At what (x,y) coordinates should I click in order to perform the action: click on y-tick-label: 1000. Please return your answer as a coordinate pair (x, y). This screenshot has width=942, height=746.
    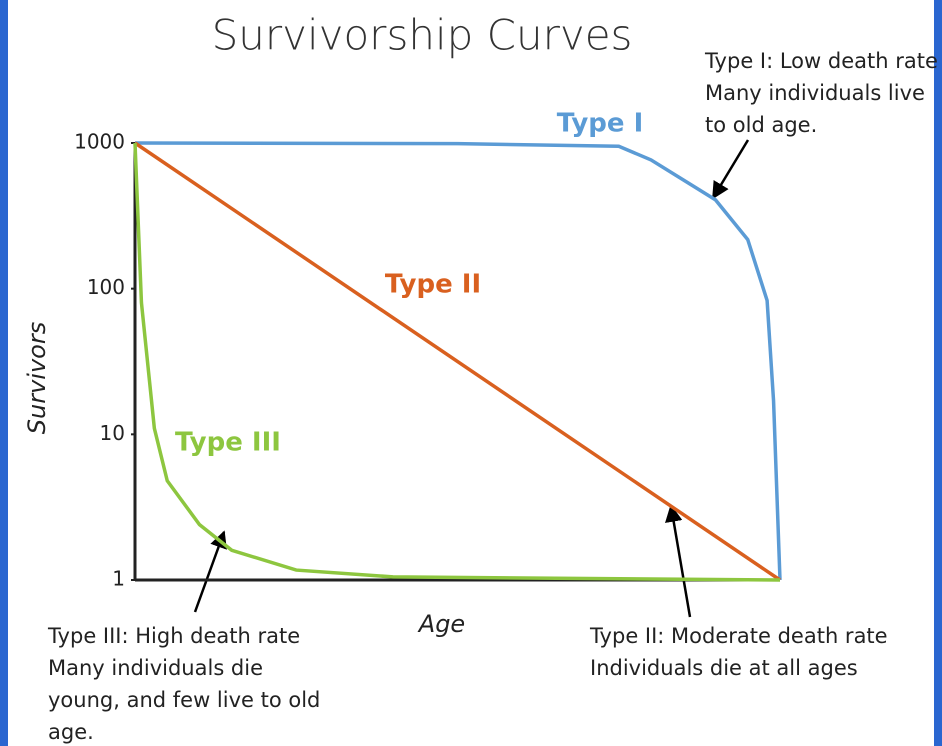
    Looking at the image, I should click on (99, 142).